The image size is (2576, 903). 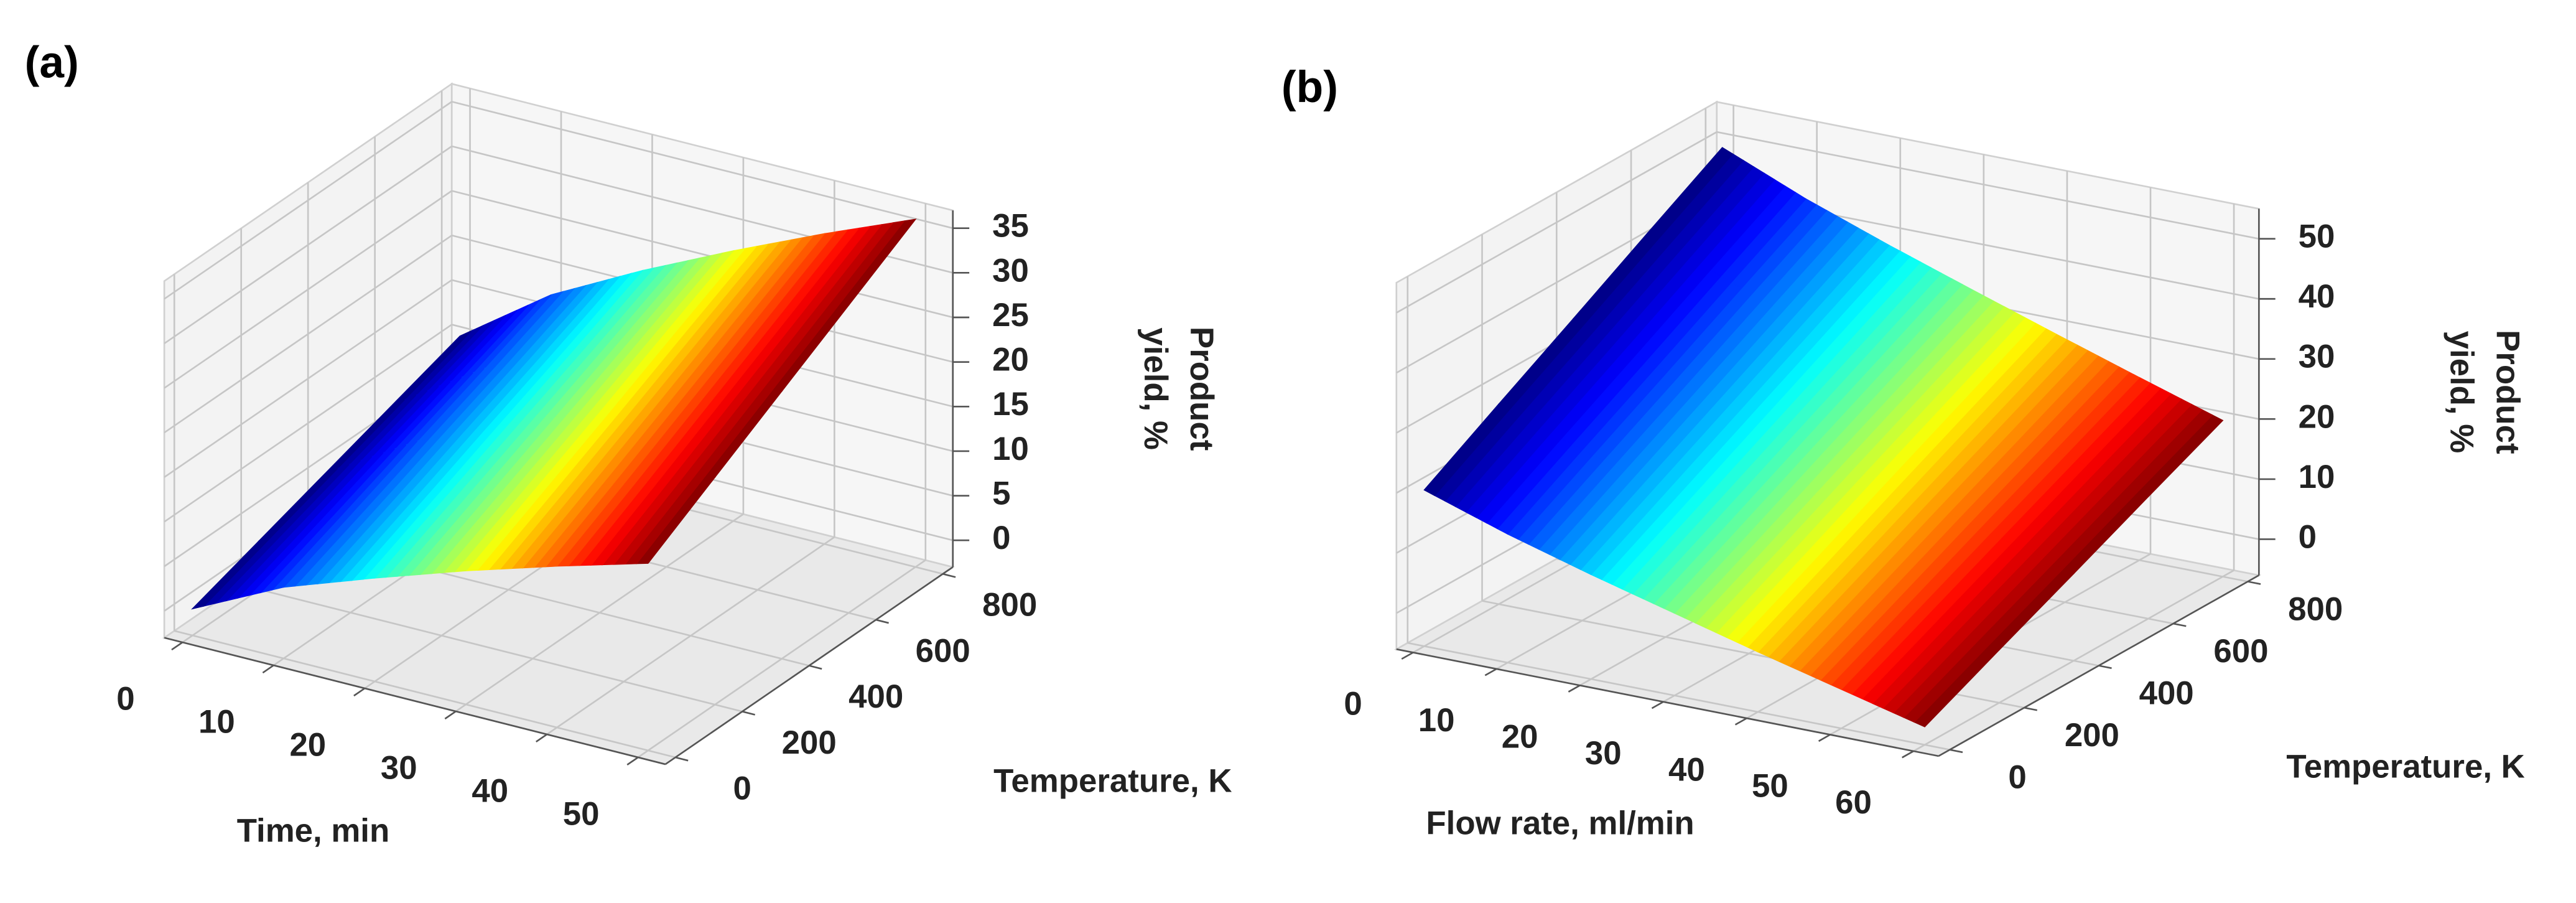 I want to click on z-tick-label: 25, so click(x=1010, y=315).